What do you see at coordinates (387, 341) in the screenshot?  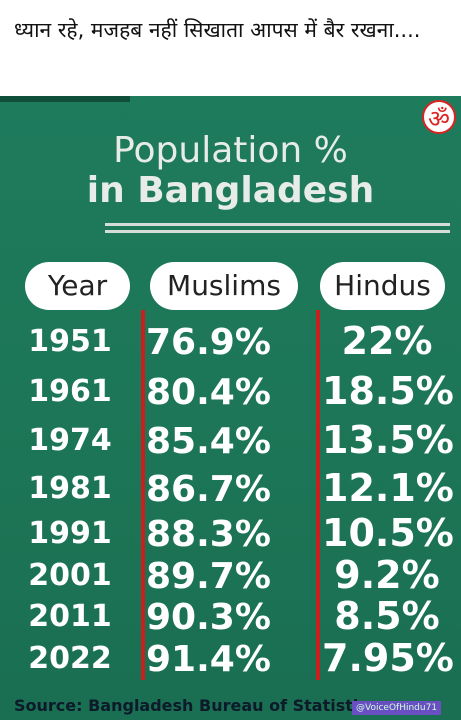 I see `percent-cell: 22%` at bounding box center [387, 341].